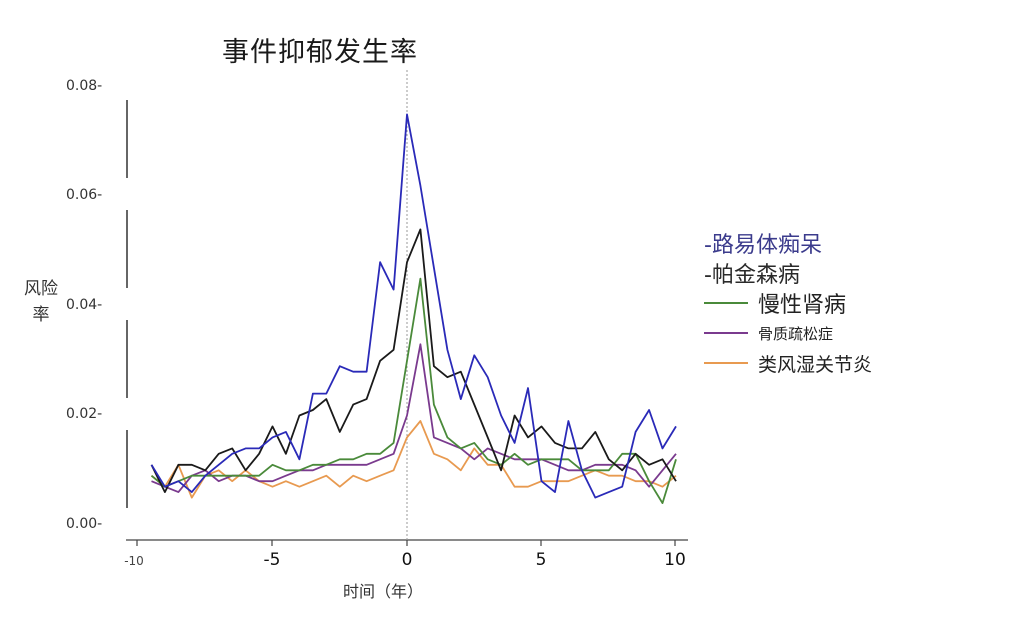 The height and width of the screenshot is (619, 1024). I want to click on chart-title: 事件抑郁发生率, so click(320, 52).